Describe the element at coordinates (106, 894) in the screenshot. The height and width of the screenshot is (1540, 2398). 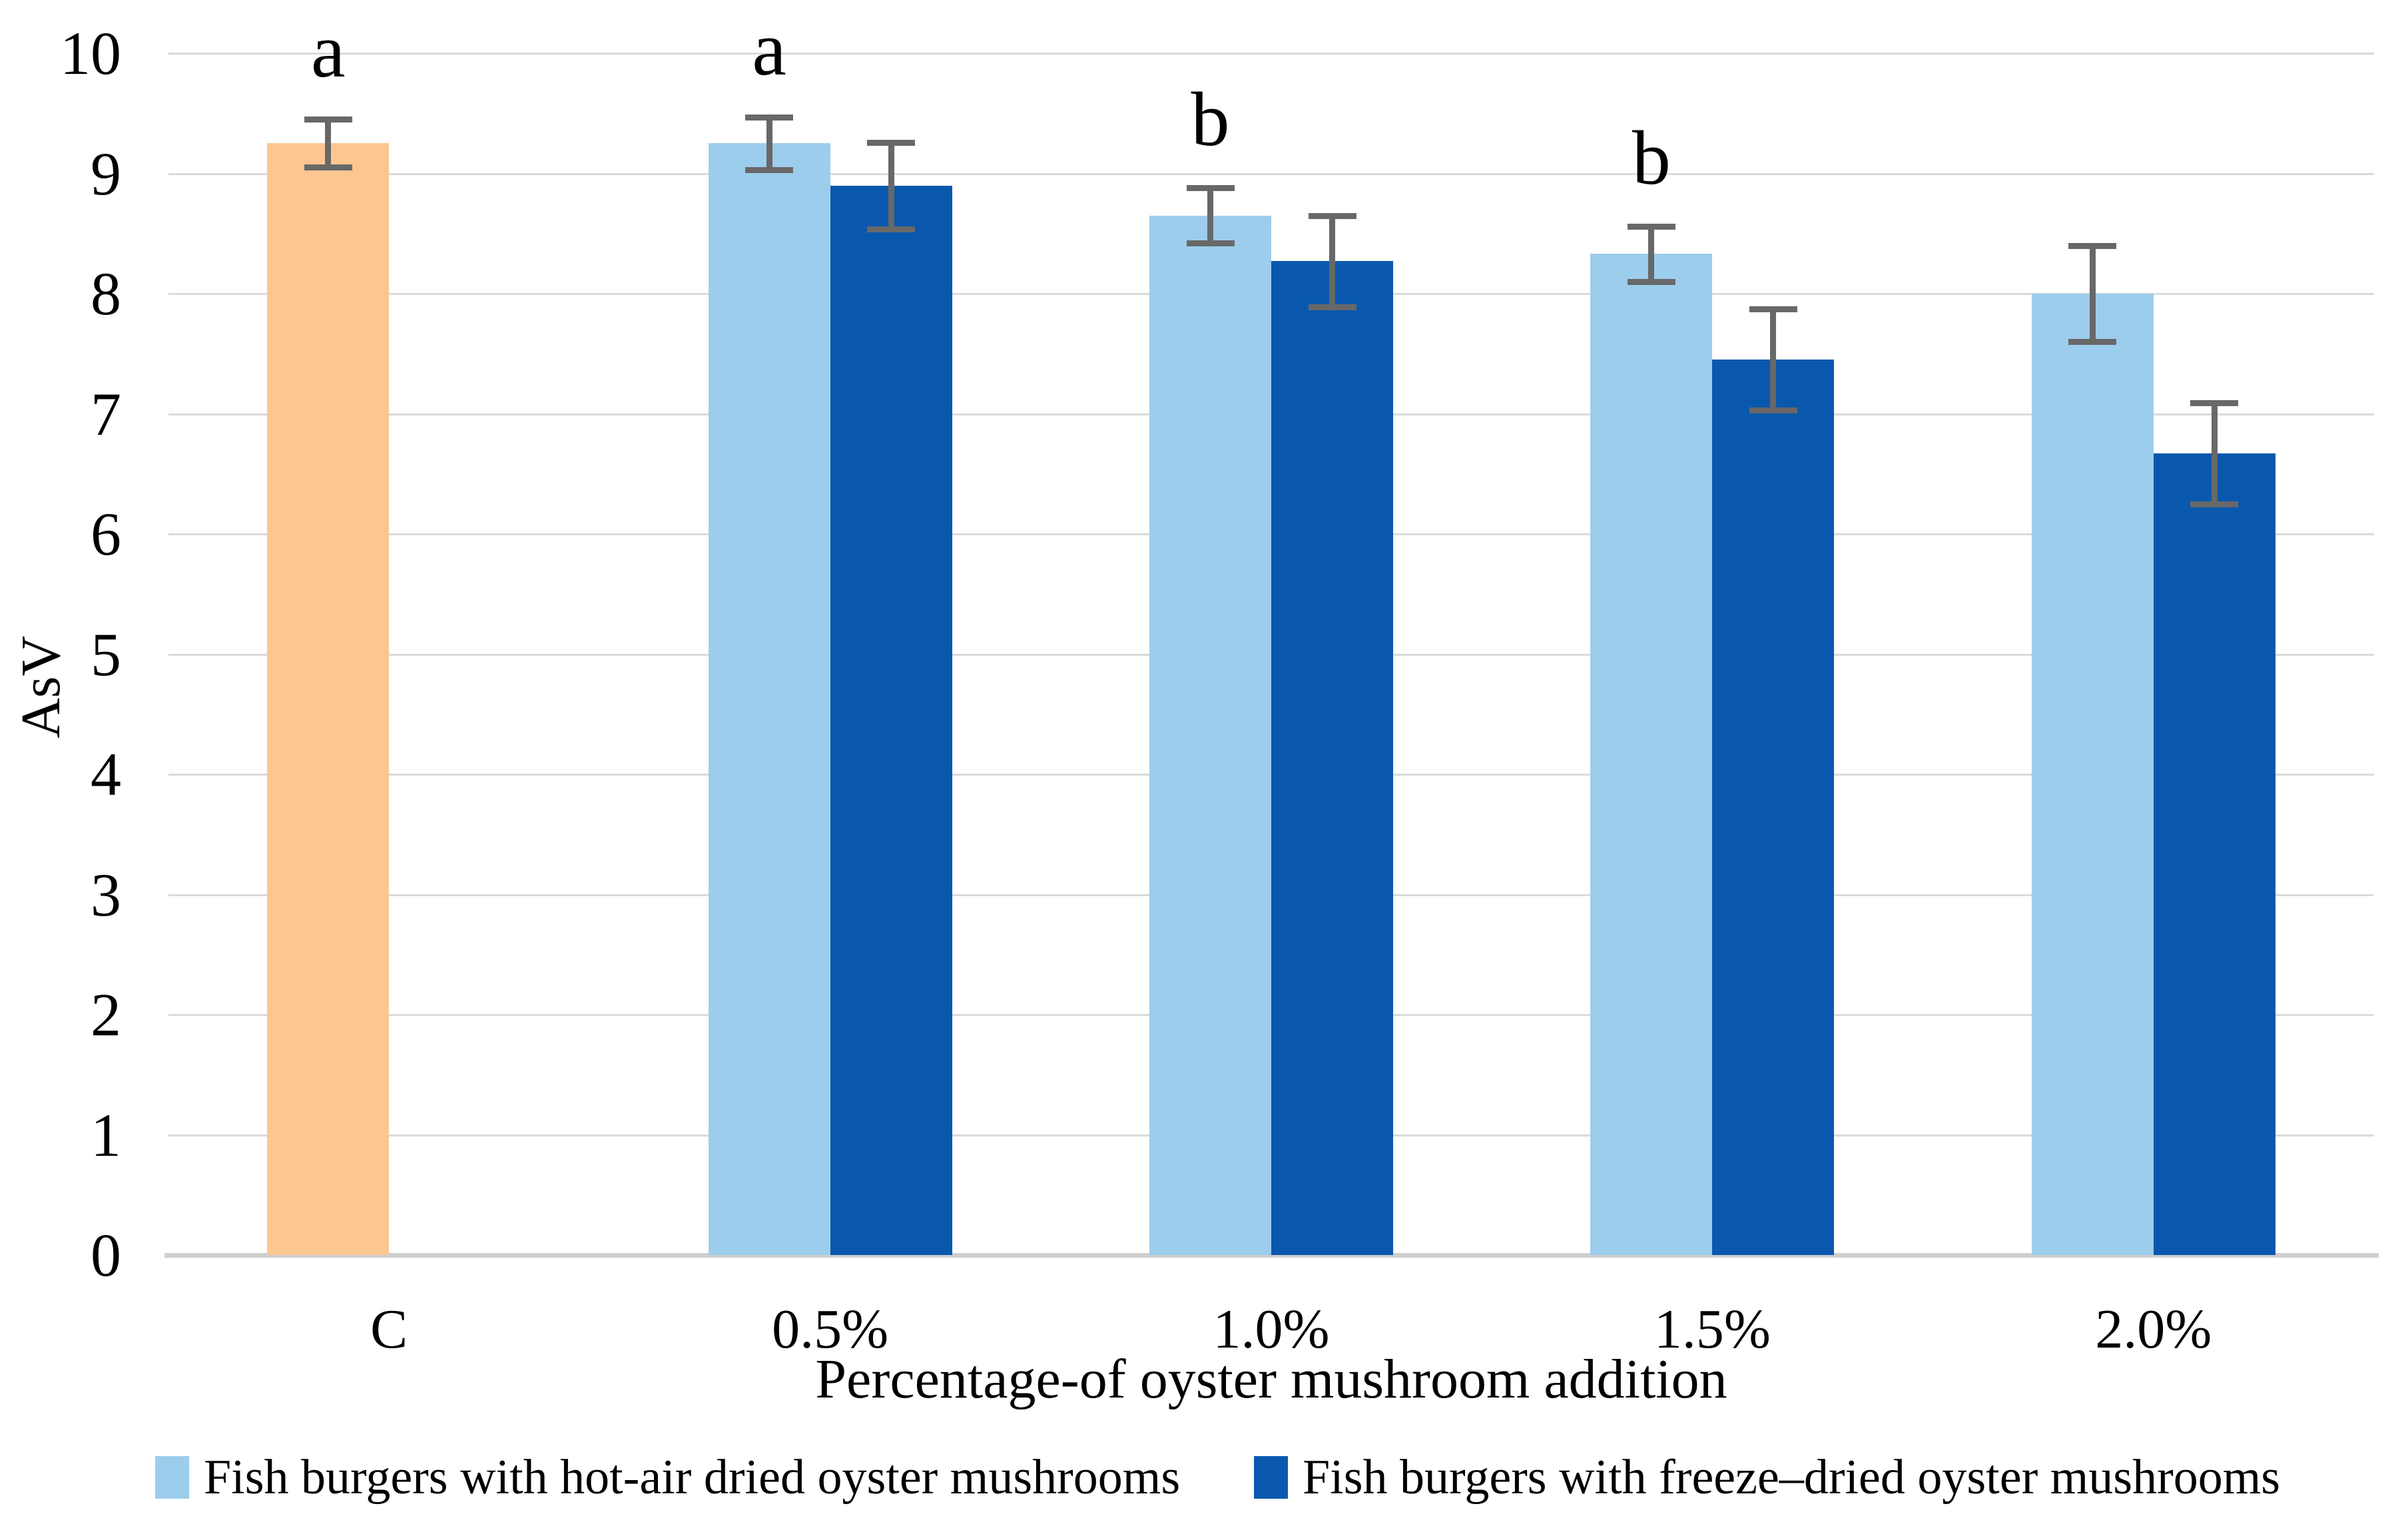
I see `y-tick-label-3: 3` at that location.